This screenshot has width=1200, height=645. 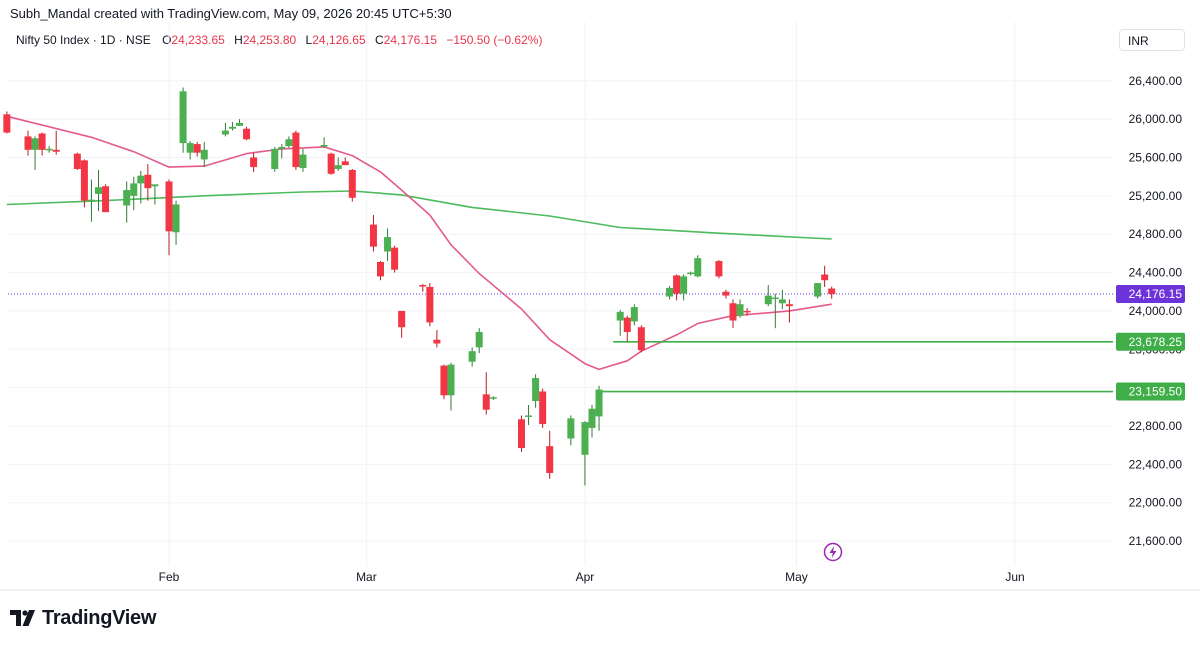 I want to click on price-tick-label: 22,400.00, so click(x=1156, y=464).